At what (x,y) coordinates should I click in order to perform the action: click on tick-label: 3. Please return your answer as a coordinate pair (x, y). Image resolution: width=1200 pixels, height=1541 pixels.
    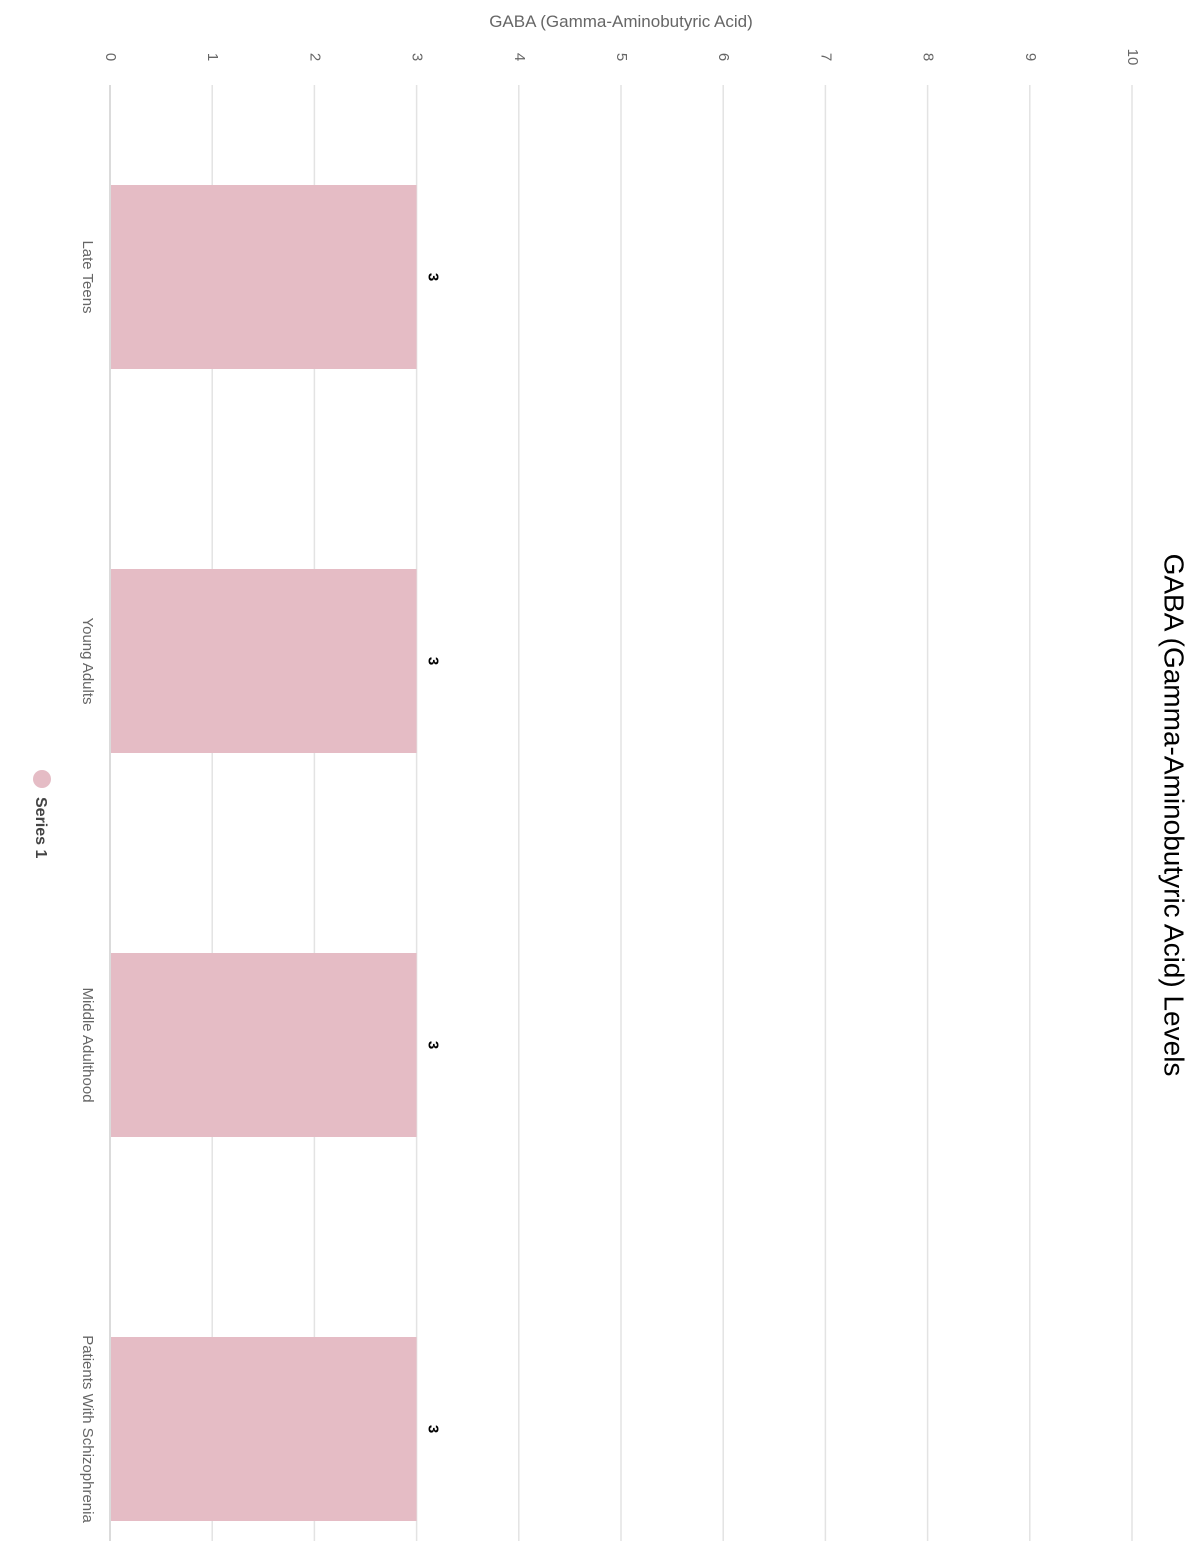
    Looking at the image, I should click on (417, 57).